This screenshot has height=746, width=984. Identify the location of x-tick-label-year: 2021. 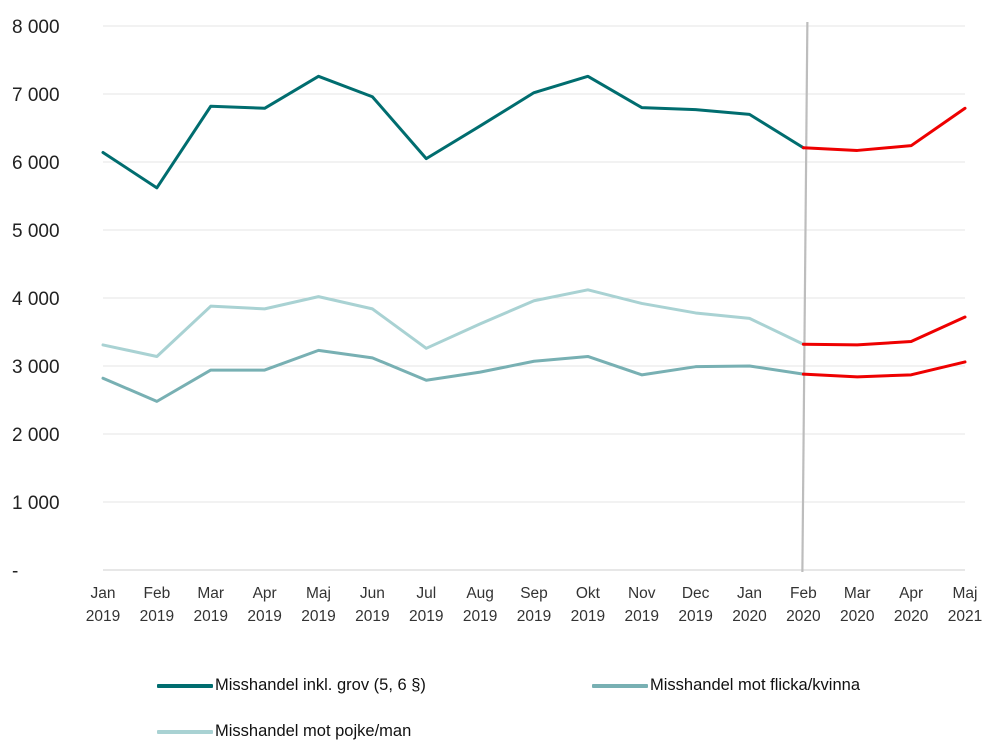
(965, 616).